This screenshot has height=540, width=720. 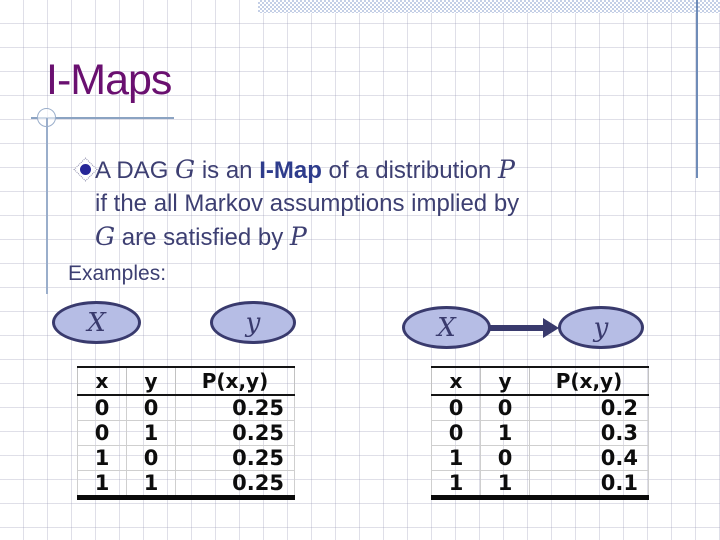 I want to click on graph-node-x-right: X, so click(x=446, y=327).